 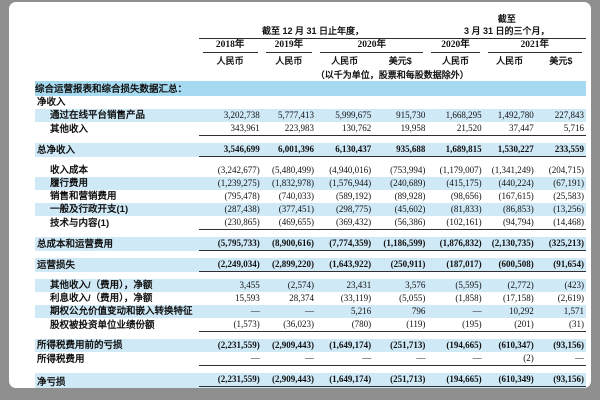 I want to click on cell-value: (469,655), so click(x=288, y=223).